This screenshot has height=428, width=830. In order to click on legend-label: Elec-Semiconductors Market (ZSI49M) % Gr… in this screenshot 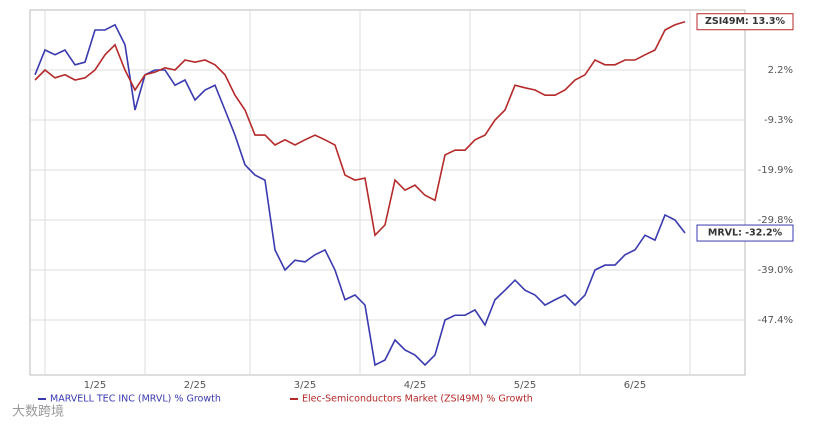, I will do `click(417, 399)`.